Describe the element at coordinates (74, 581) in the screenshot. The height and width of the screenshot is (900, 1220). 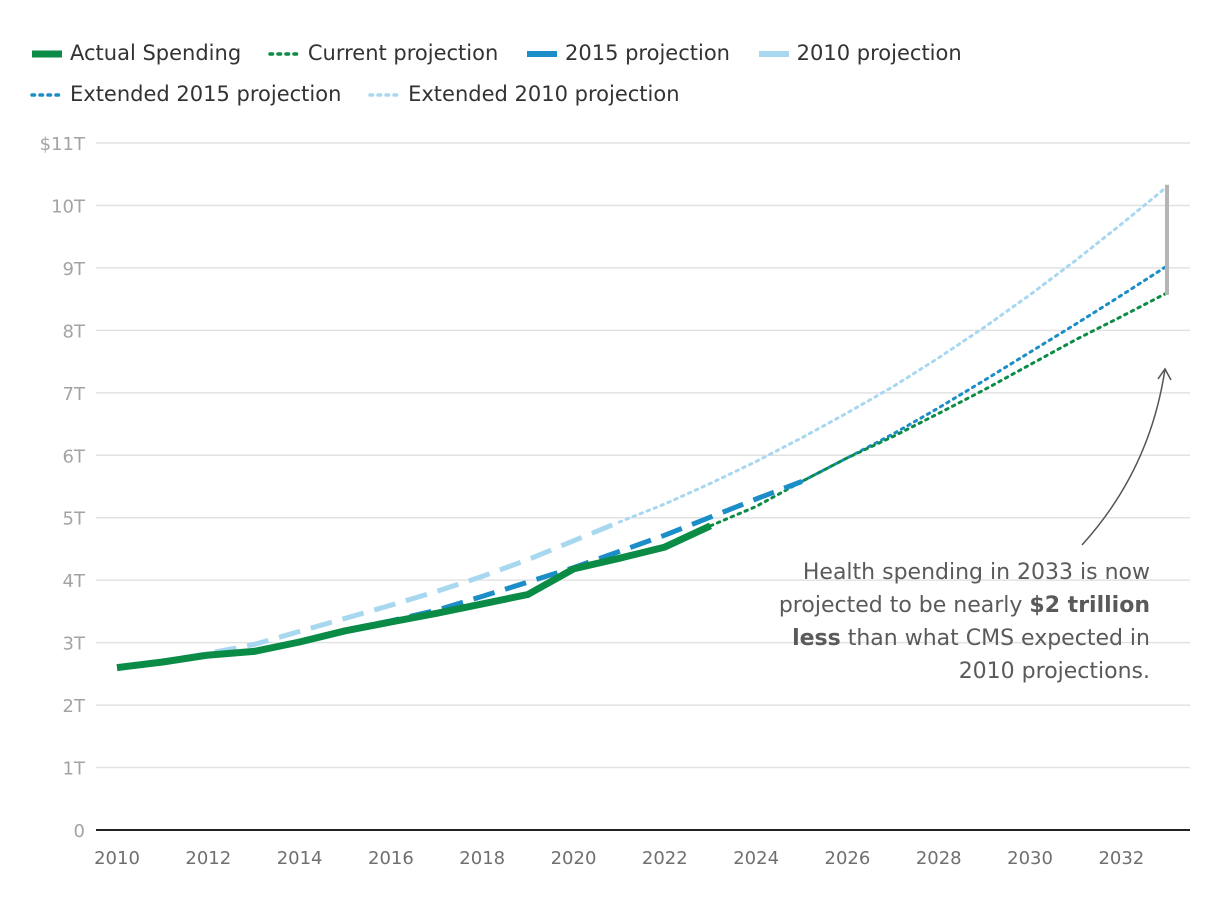
I see `y-tick-label: 4T` at that location.